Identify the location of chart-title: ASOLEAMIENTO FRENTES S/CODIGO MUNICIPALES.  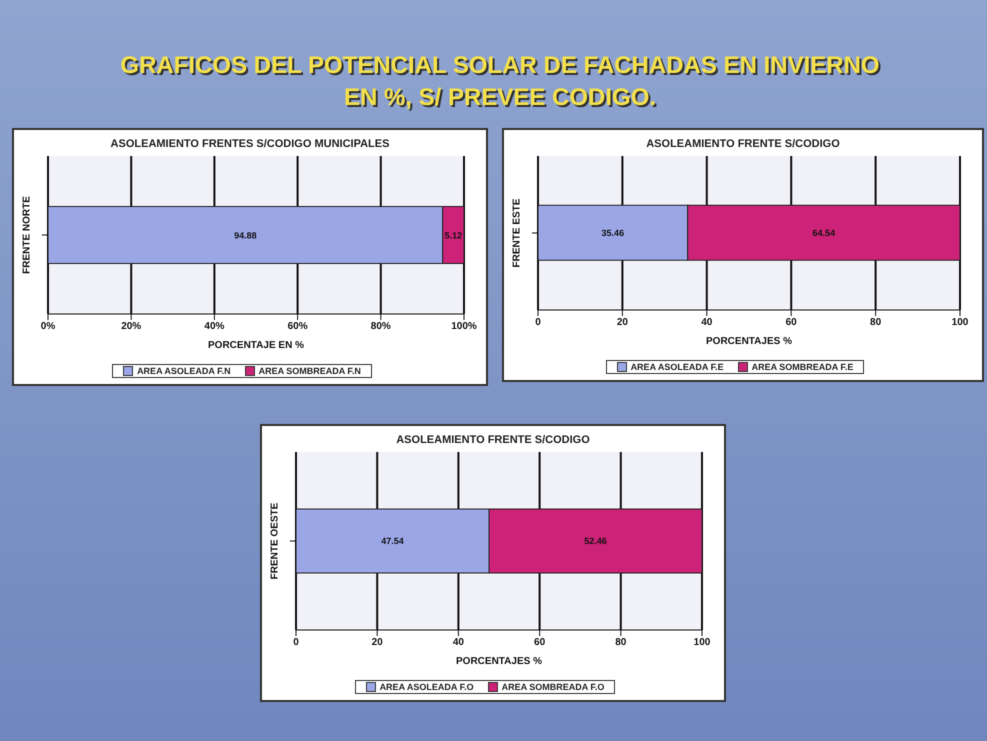
(250, 143).